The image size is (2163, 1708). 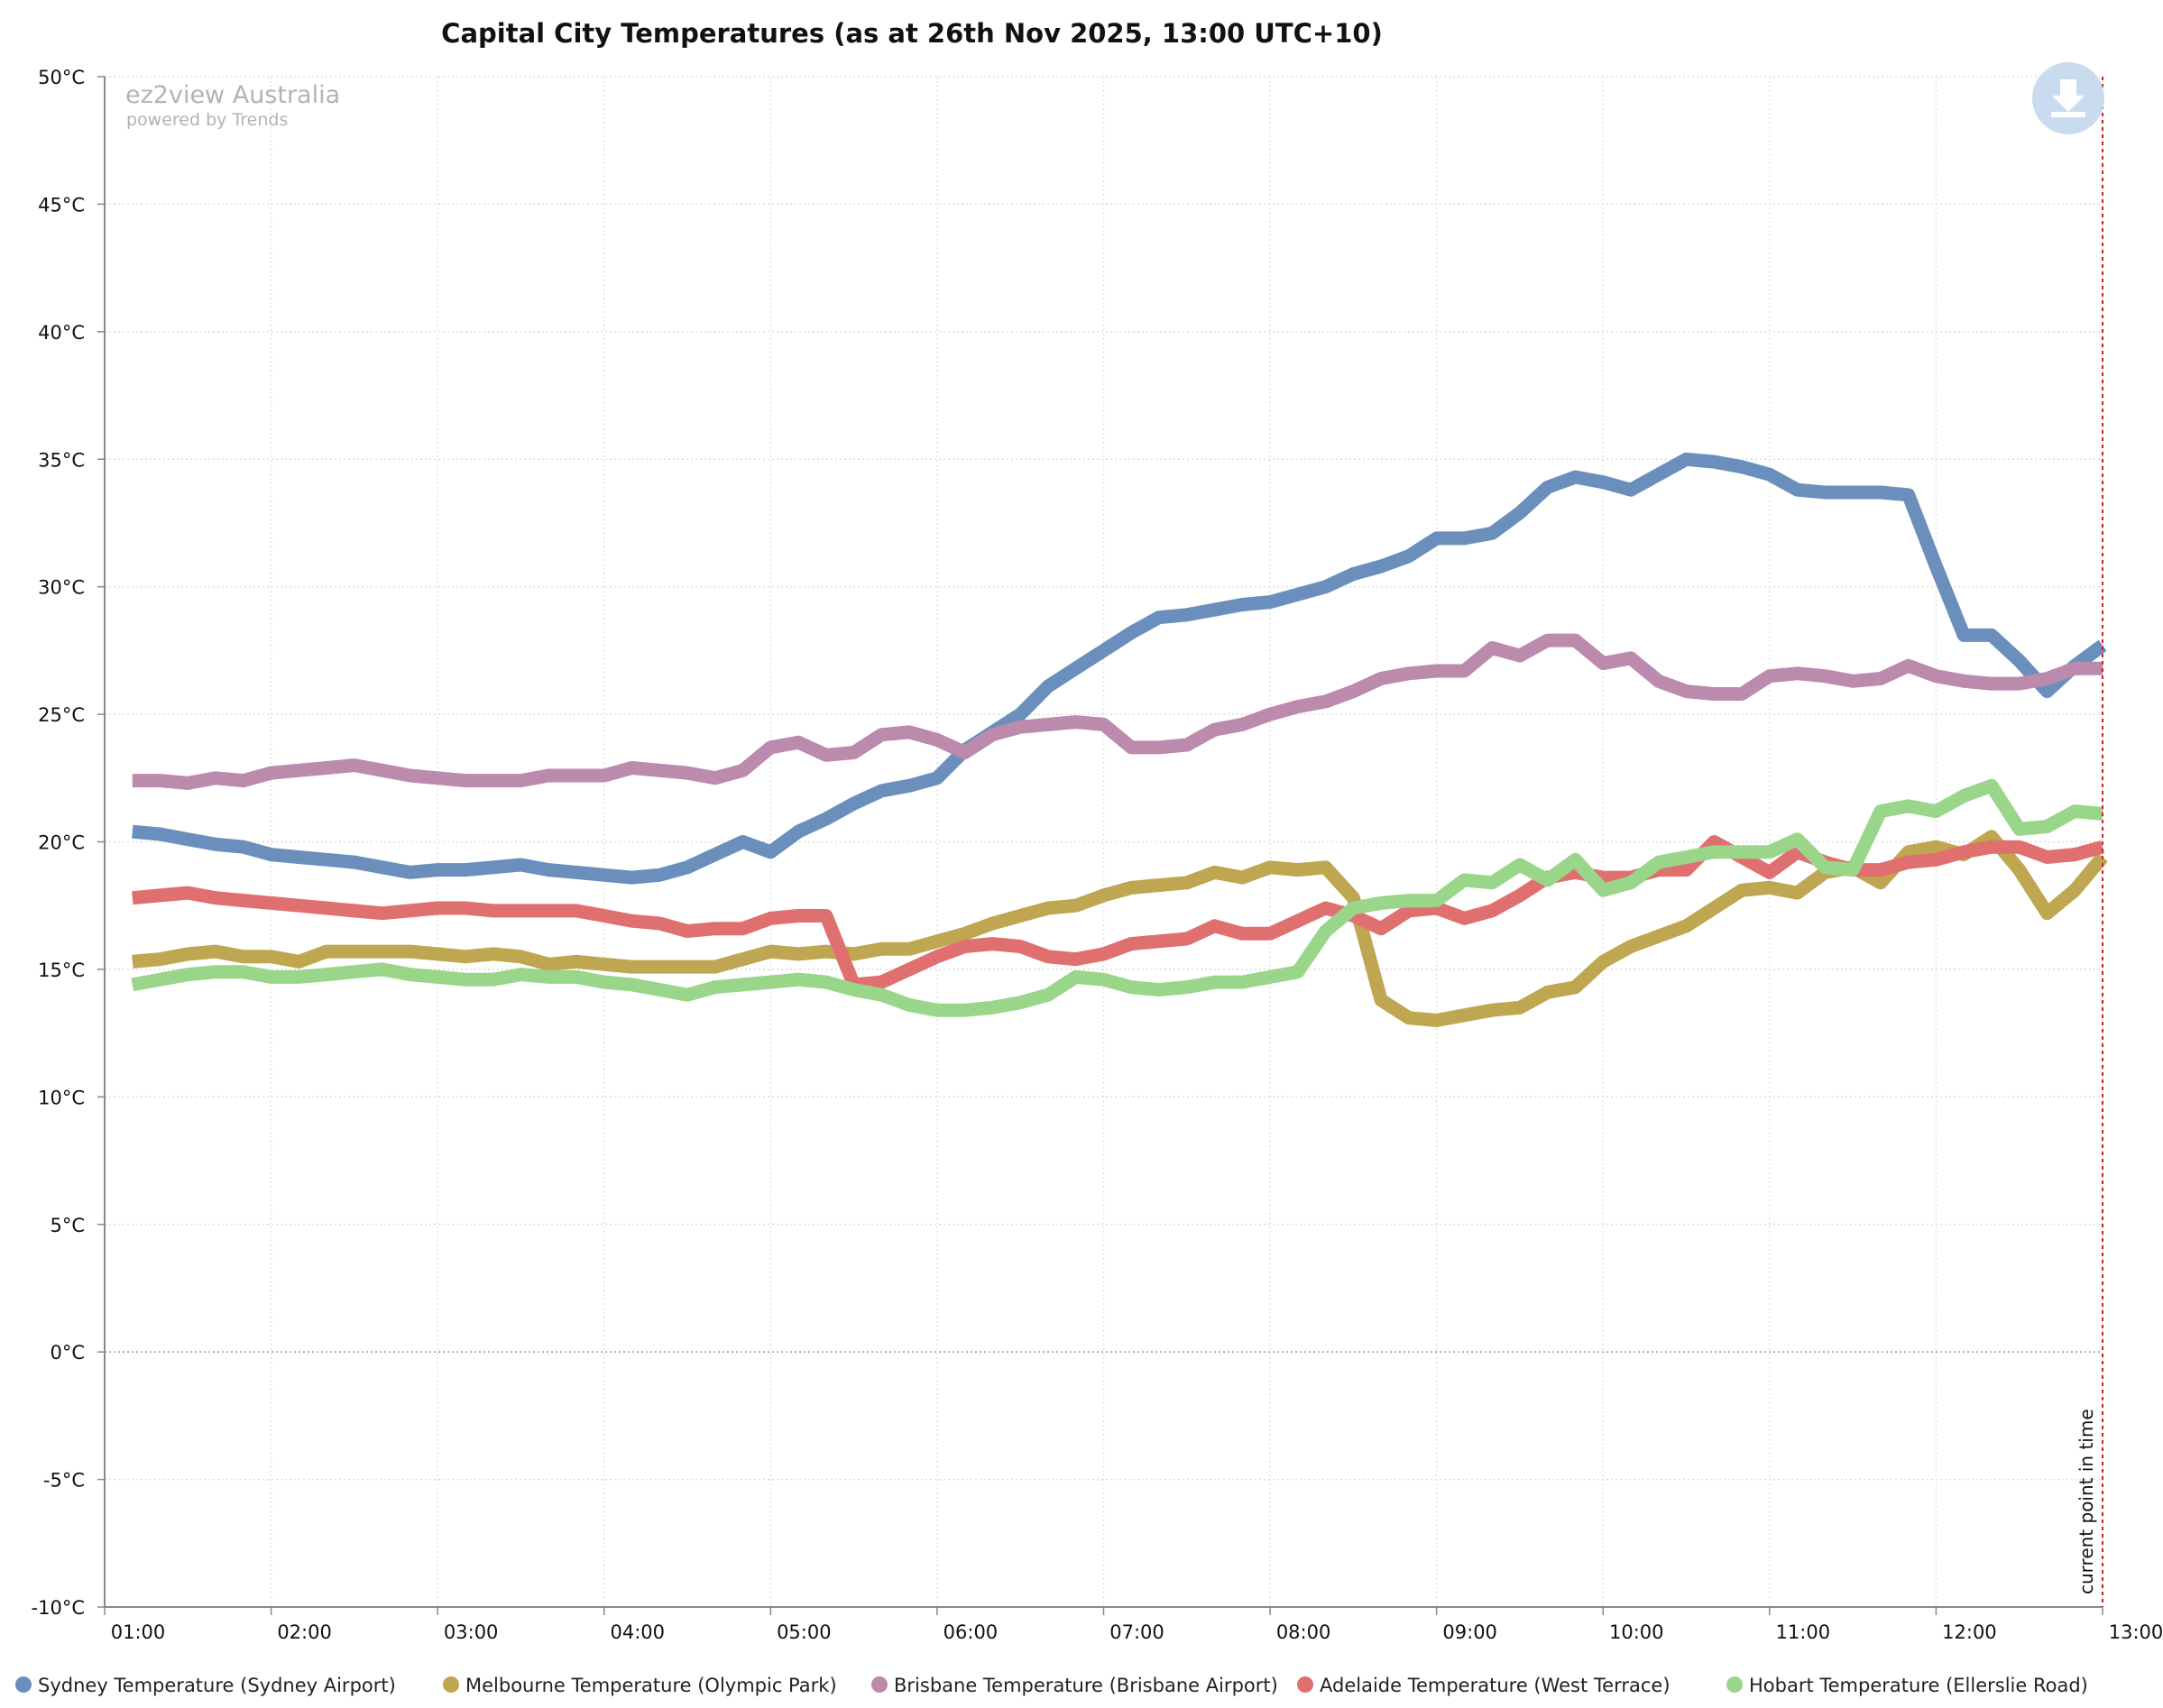 What do you see at coordinates (62, 970) in the screenshot?
I see `y-tick-label: 15°C` at bounding box center [62, 970].